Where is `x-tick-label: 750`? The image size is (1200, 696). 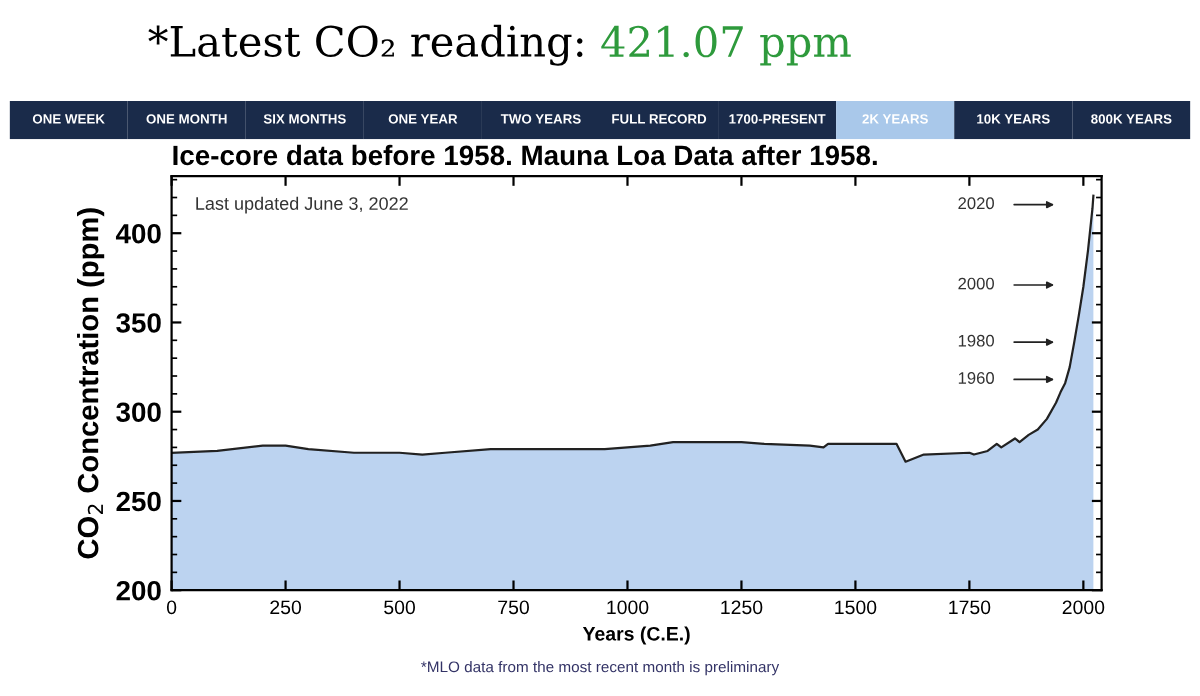
x-tick-label: 750 is located at coordinates (513, 607).